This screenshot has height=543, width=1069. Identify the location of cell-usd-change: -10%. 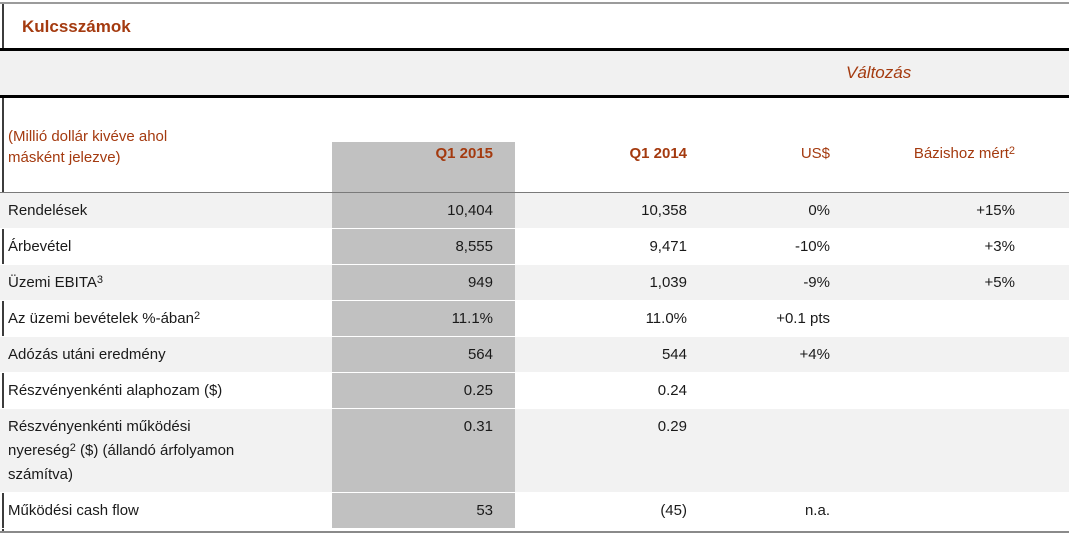
(812, 246).